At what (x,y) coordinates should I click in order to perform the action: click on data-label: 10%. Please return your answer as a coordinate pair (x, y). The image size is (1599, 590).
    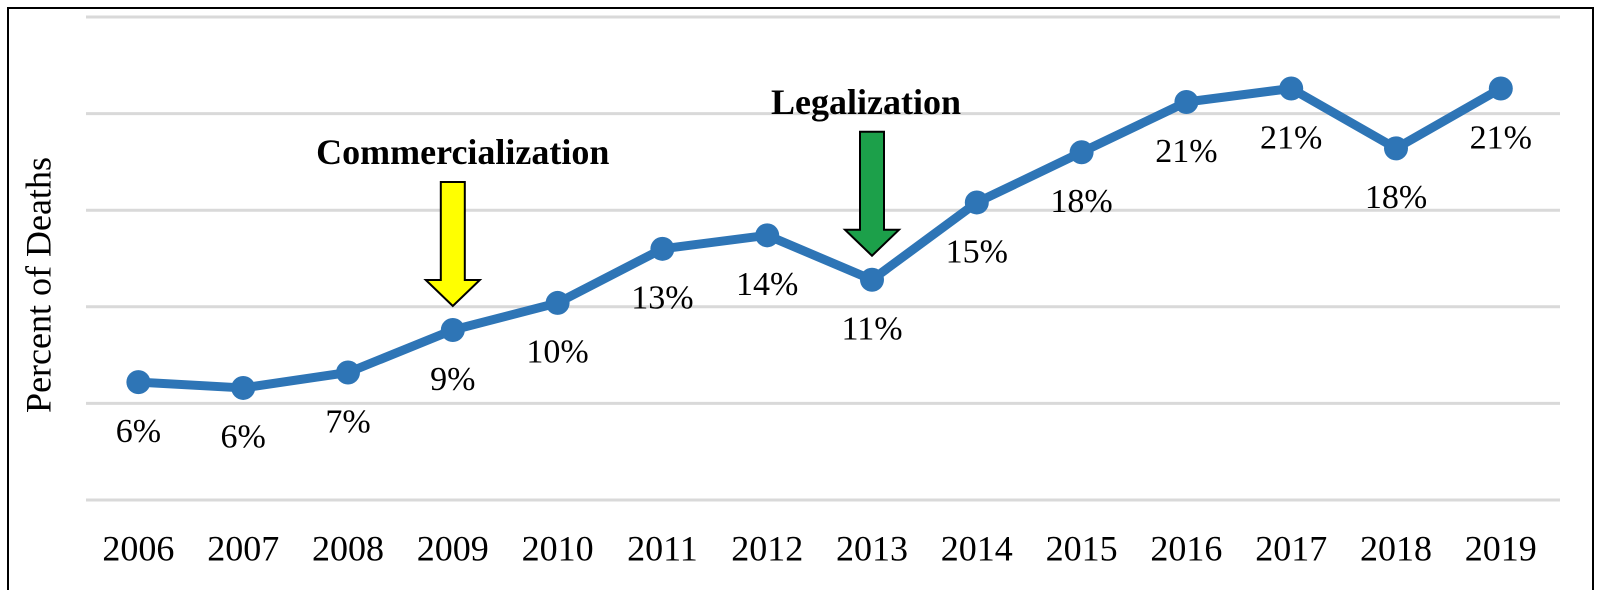
    Looking at the image, I should click on (557, 352).